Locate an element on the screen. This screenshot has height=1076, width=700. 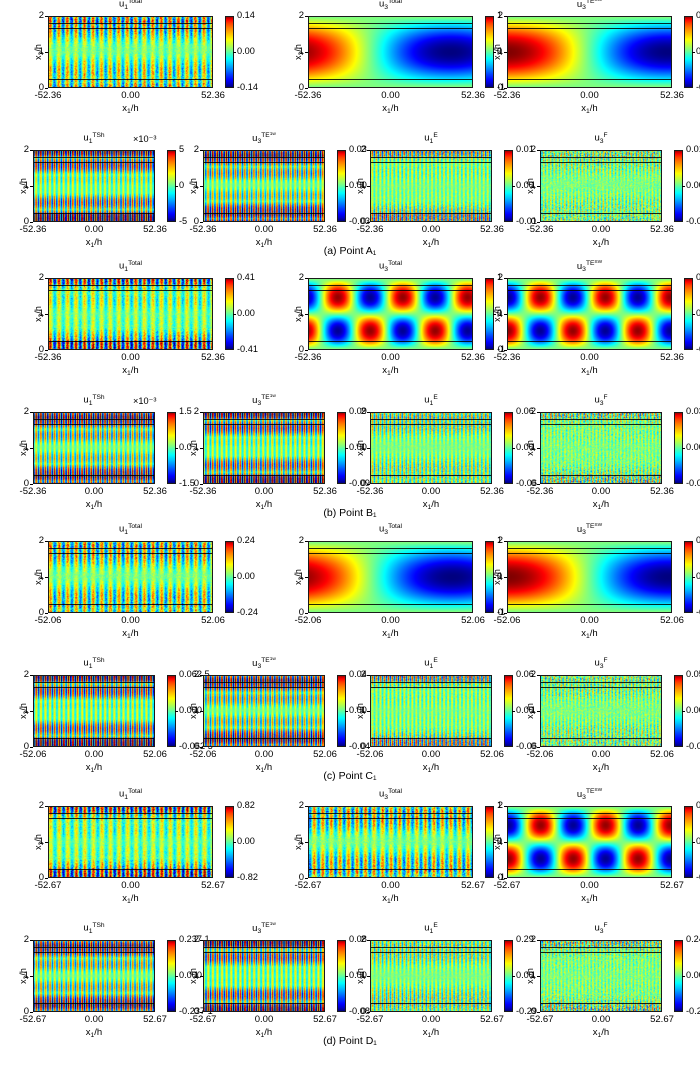
x-tick-label: 52.67 is located at coordinates (473, 885).